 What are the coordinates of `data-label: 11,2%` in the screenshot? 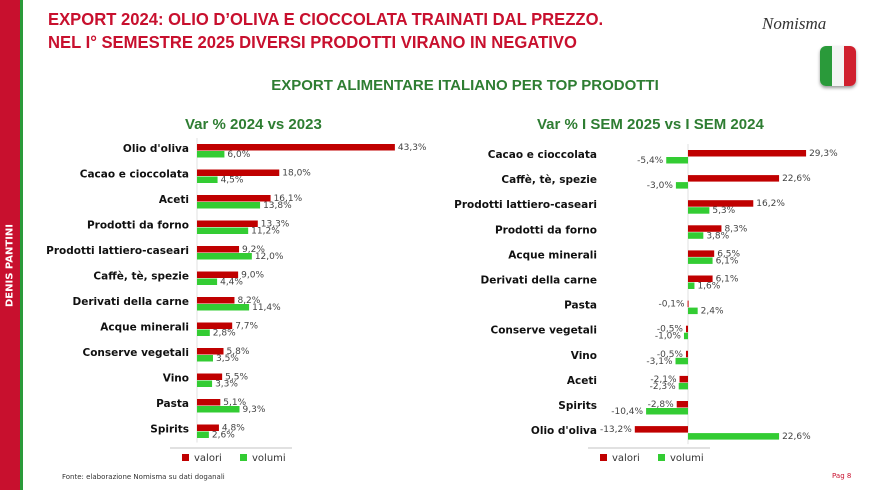 It's located at (265, 232).